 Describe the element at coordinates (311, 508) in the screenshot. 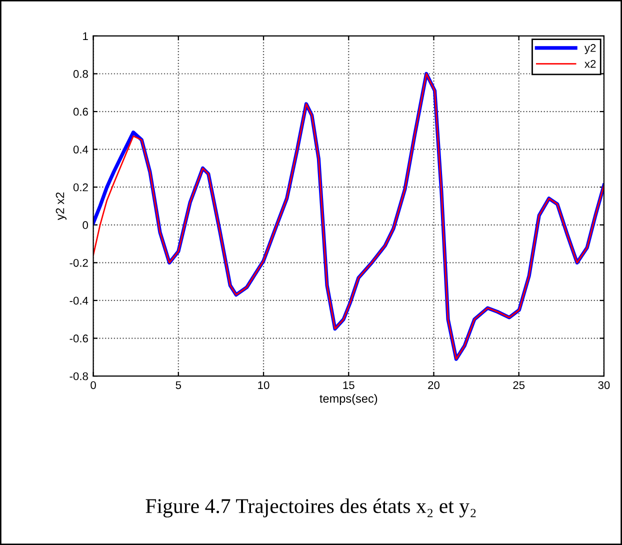

I see `caption: Figure 4.7 Trajectoires des états x₂ et y₂` at that location.